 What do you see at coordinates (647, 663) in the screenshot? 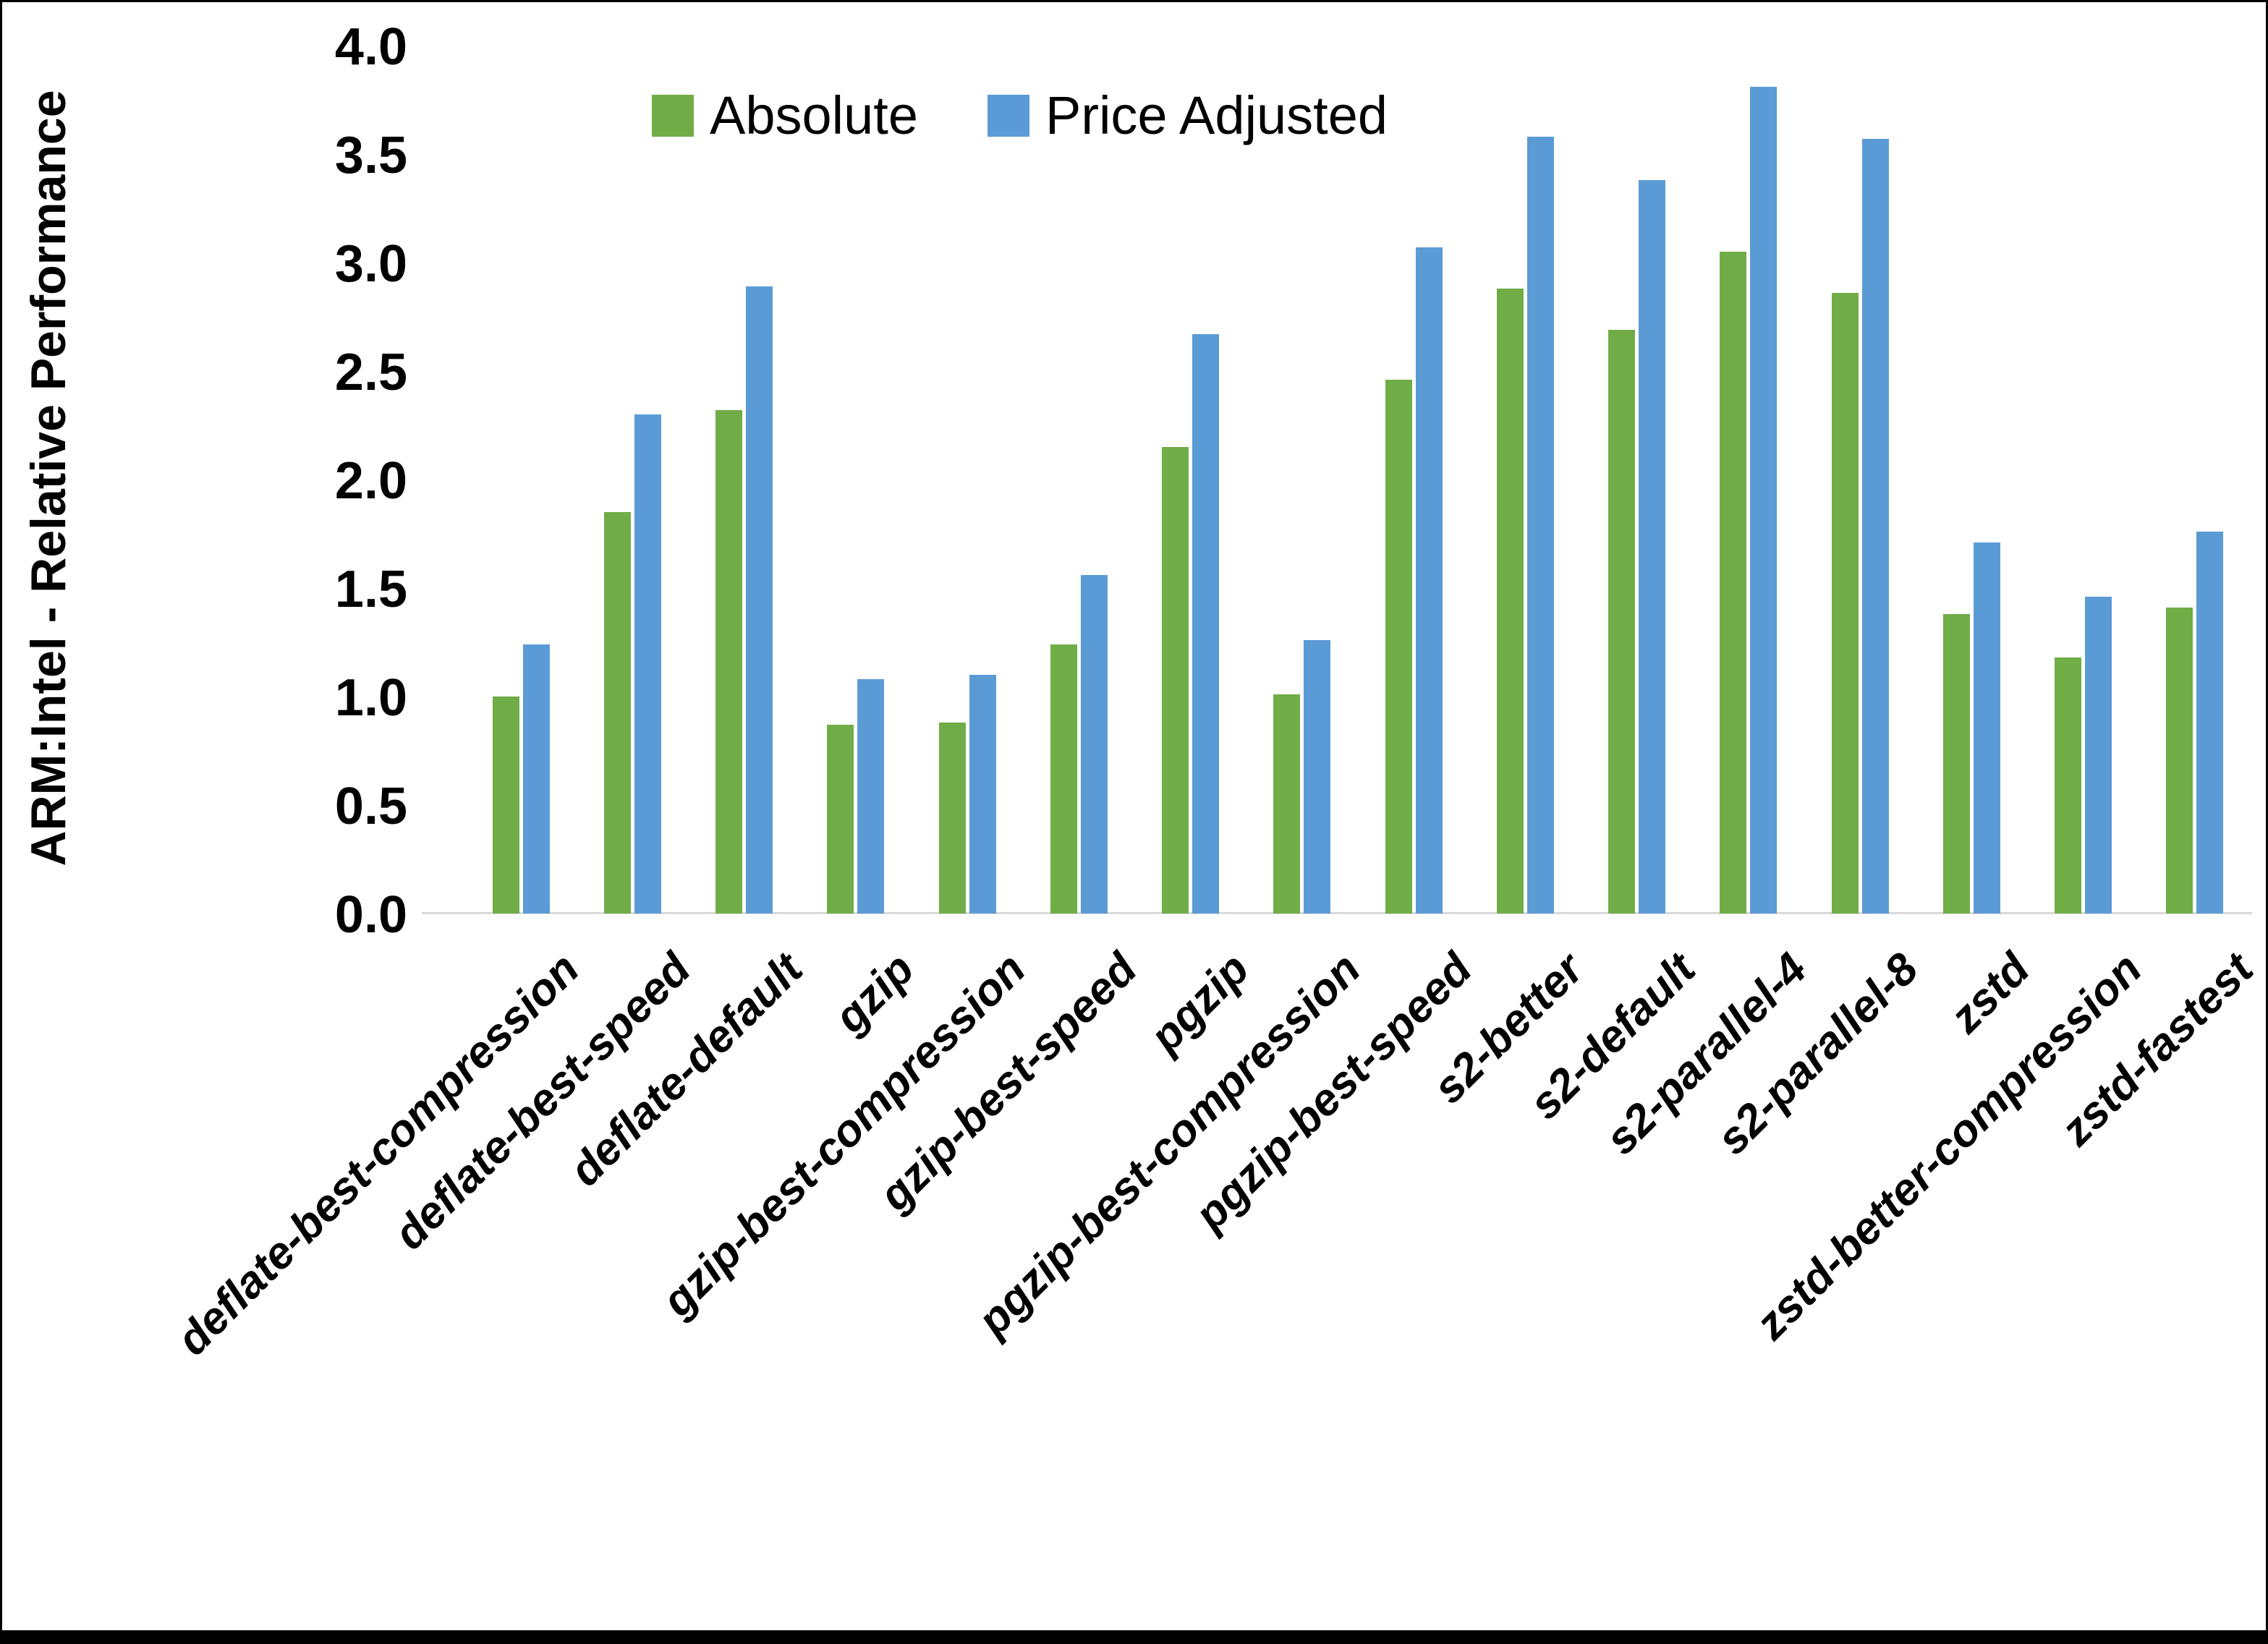
I see `bar-price-adjusted-deflate-best-speed` at bounding box center [647, 663].